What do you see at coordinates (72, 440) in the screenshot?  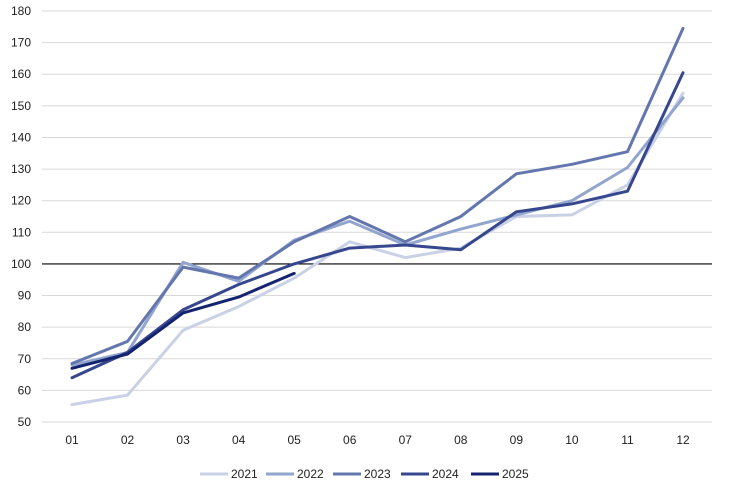 I see `x-tick-label: 01` at bounding box center [72, 440].